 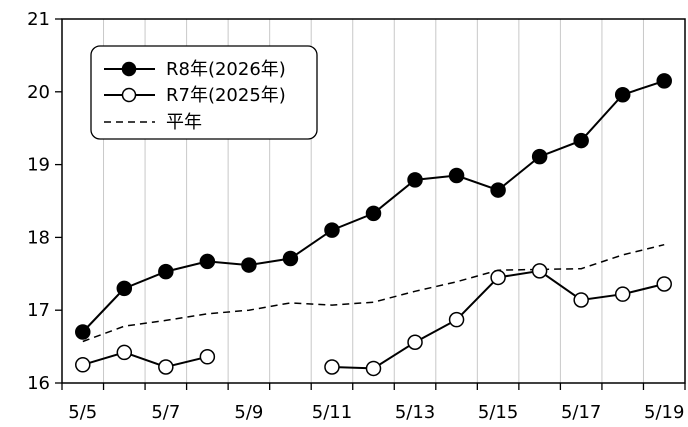 I want to click on x-tick-label: 5/11, so click(x=332, y=412).